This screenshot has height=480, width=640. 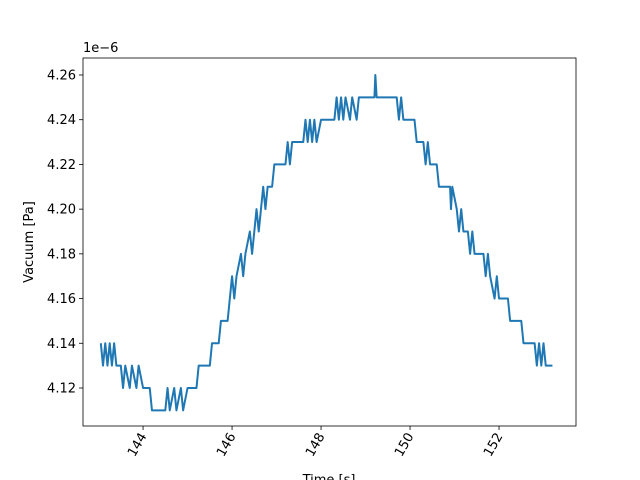 What do you see at coordinates (29, 242) in the screenshot?
I see `y-axis-label: Vacuum [Pa]` at bounding box center [29, 242].